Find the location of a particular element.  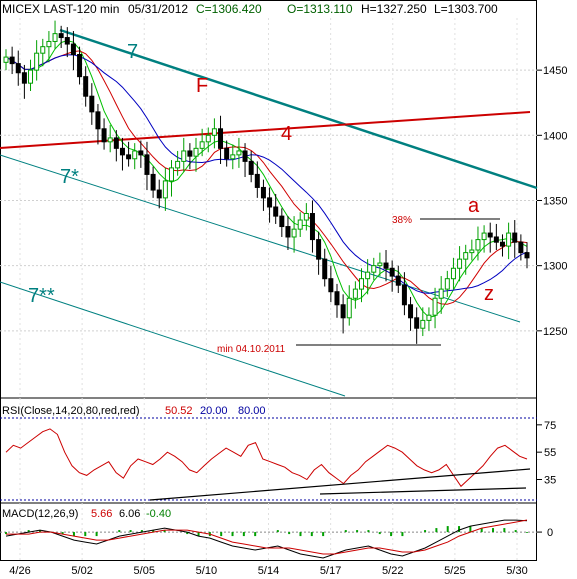

macd-series-line is located at coordinates (266, 539).